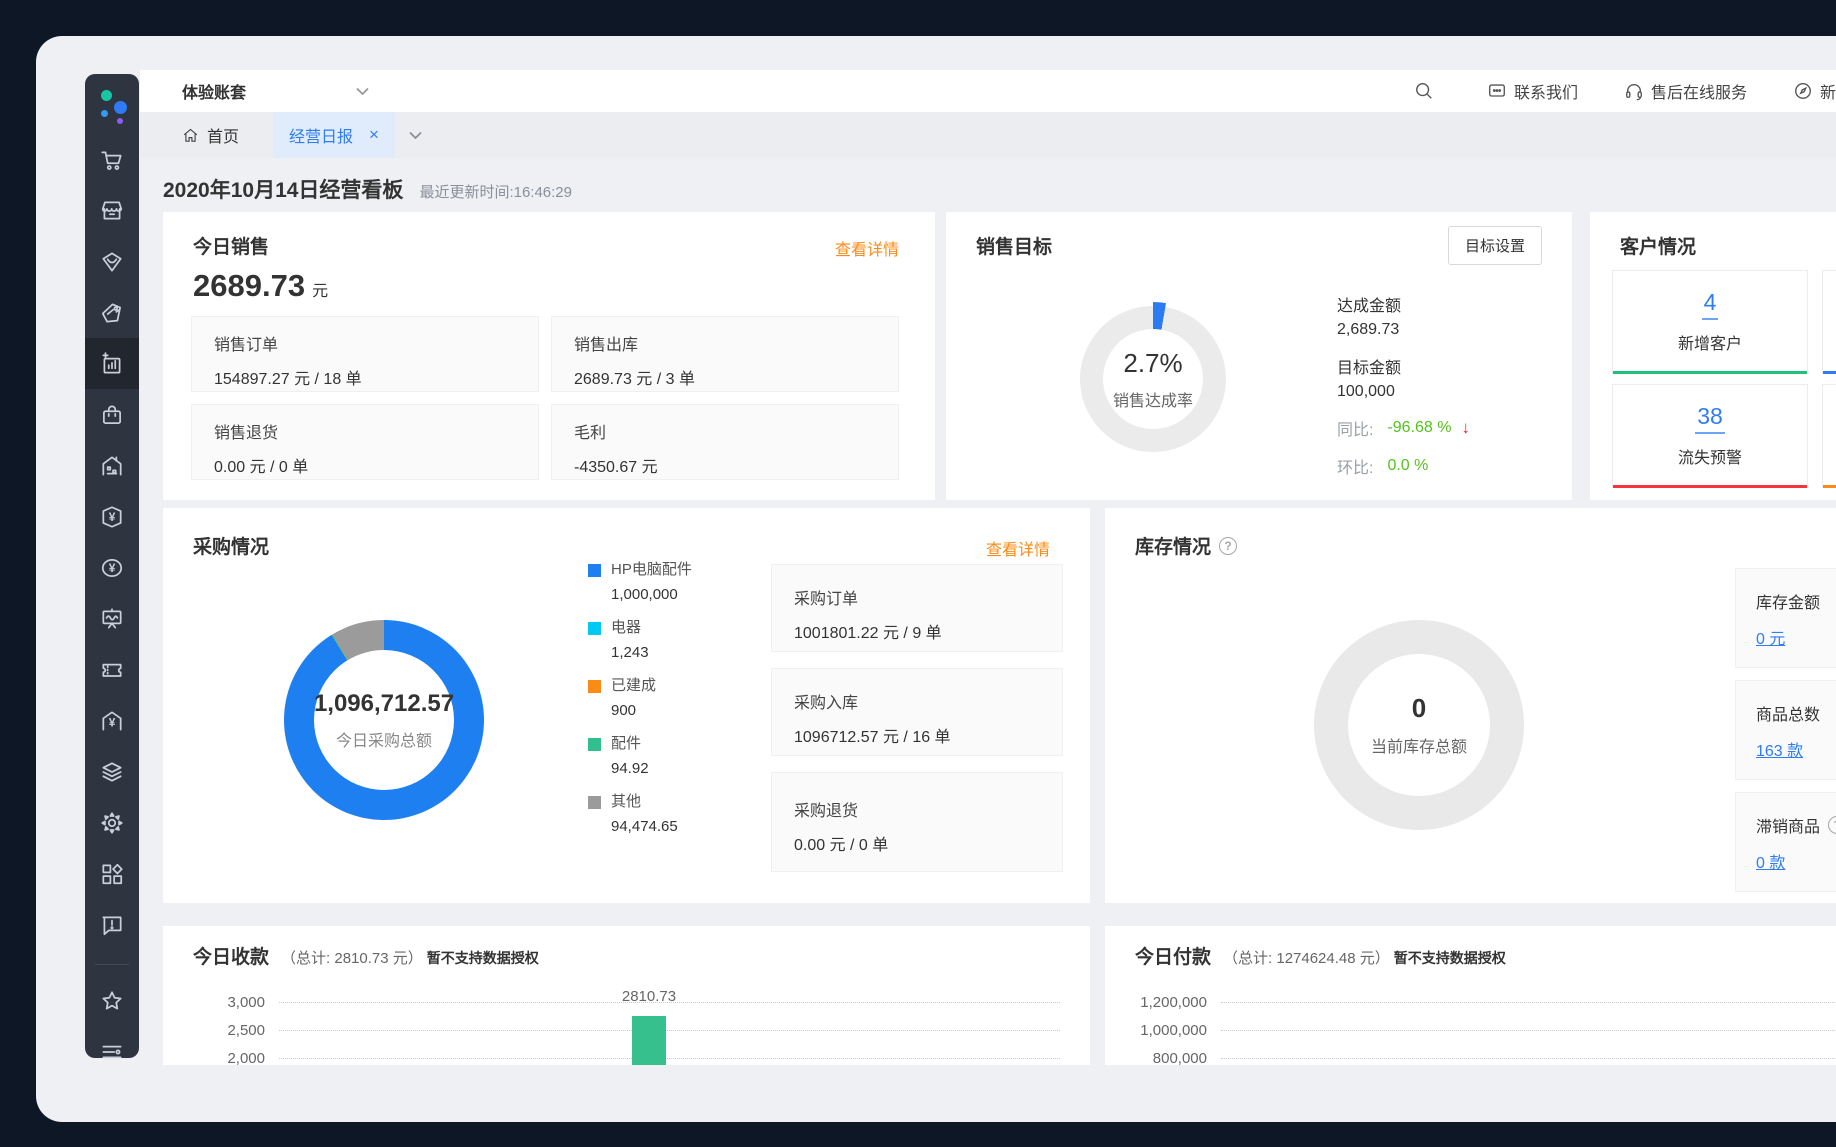  I want to click on tab-list-dropdown, so click(415, 135).